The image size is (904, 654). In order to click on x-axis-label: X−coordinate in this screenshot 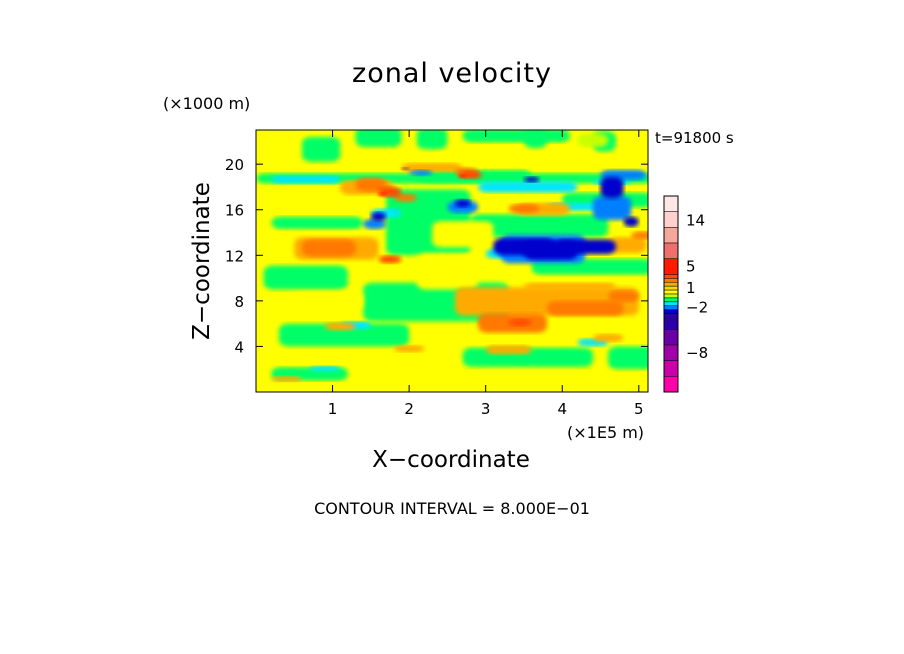, I will do `click(451, 460)`.